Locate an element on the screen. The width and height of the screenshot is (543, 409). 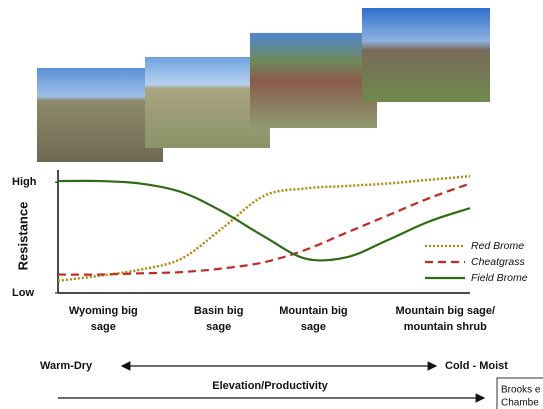
legend-label: Field Brome is located at coordinates (499, 278).